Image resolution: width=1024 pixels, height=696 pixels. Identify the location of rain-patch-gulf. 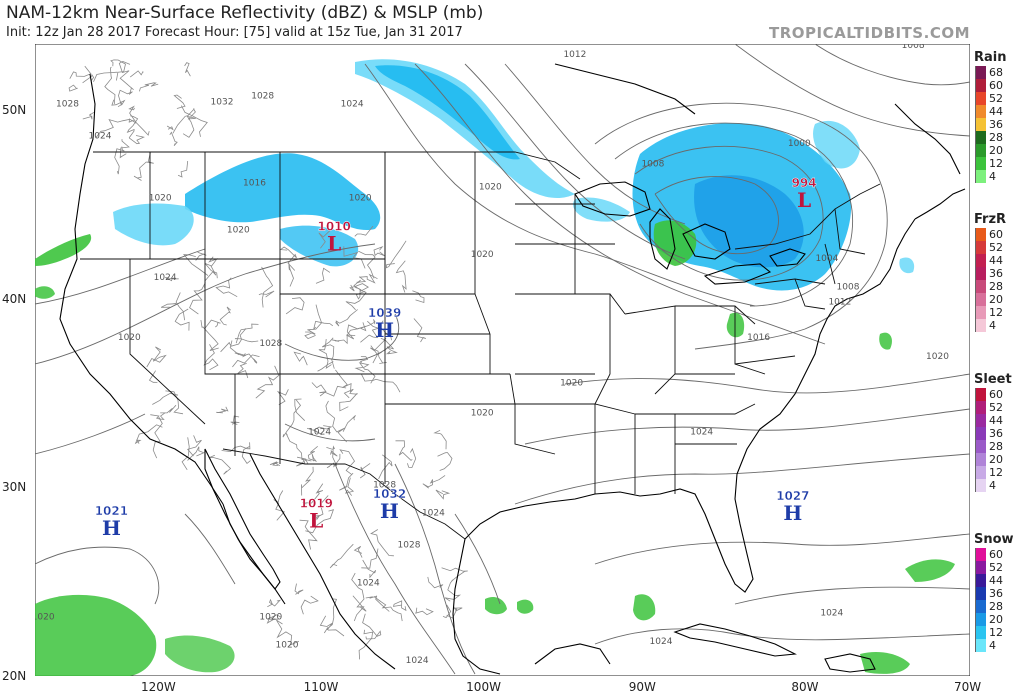
(496, 606).